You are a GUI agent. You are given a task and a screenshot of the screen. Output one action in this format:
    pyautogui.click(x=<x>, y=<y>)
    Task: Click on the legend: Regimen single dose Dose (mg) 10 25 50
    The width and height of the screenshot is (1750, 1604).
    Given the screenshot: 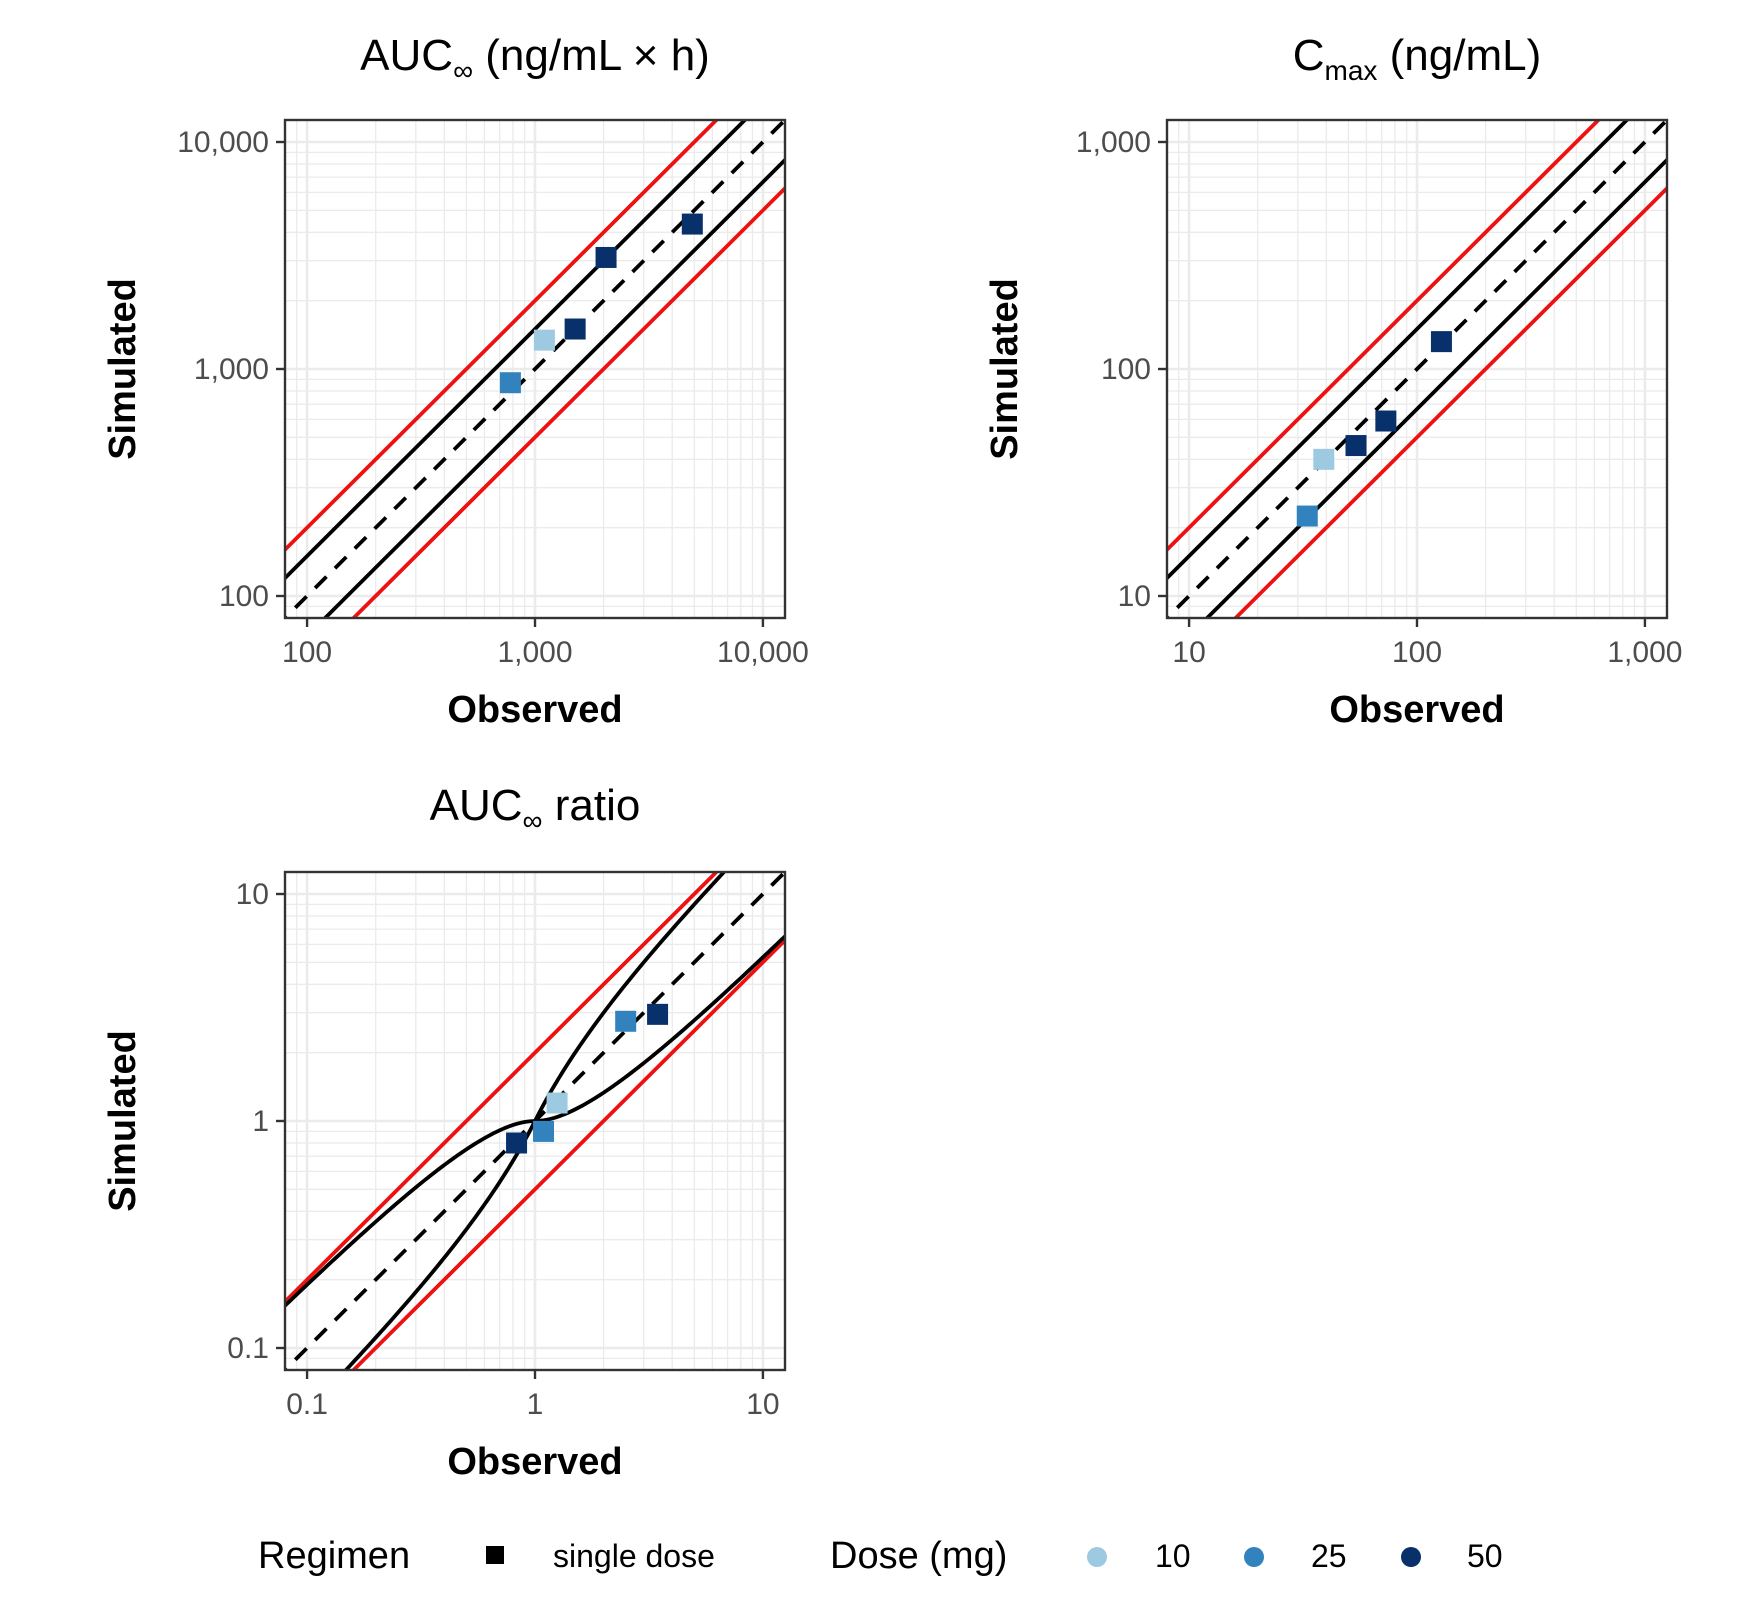 What is the action you would take?
    pyautogui.click(x=880, y=1556)
    